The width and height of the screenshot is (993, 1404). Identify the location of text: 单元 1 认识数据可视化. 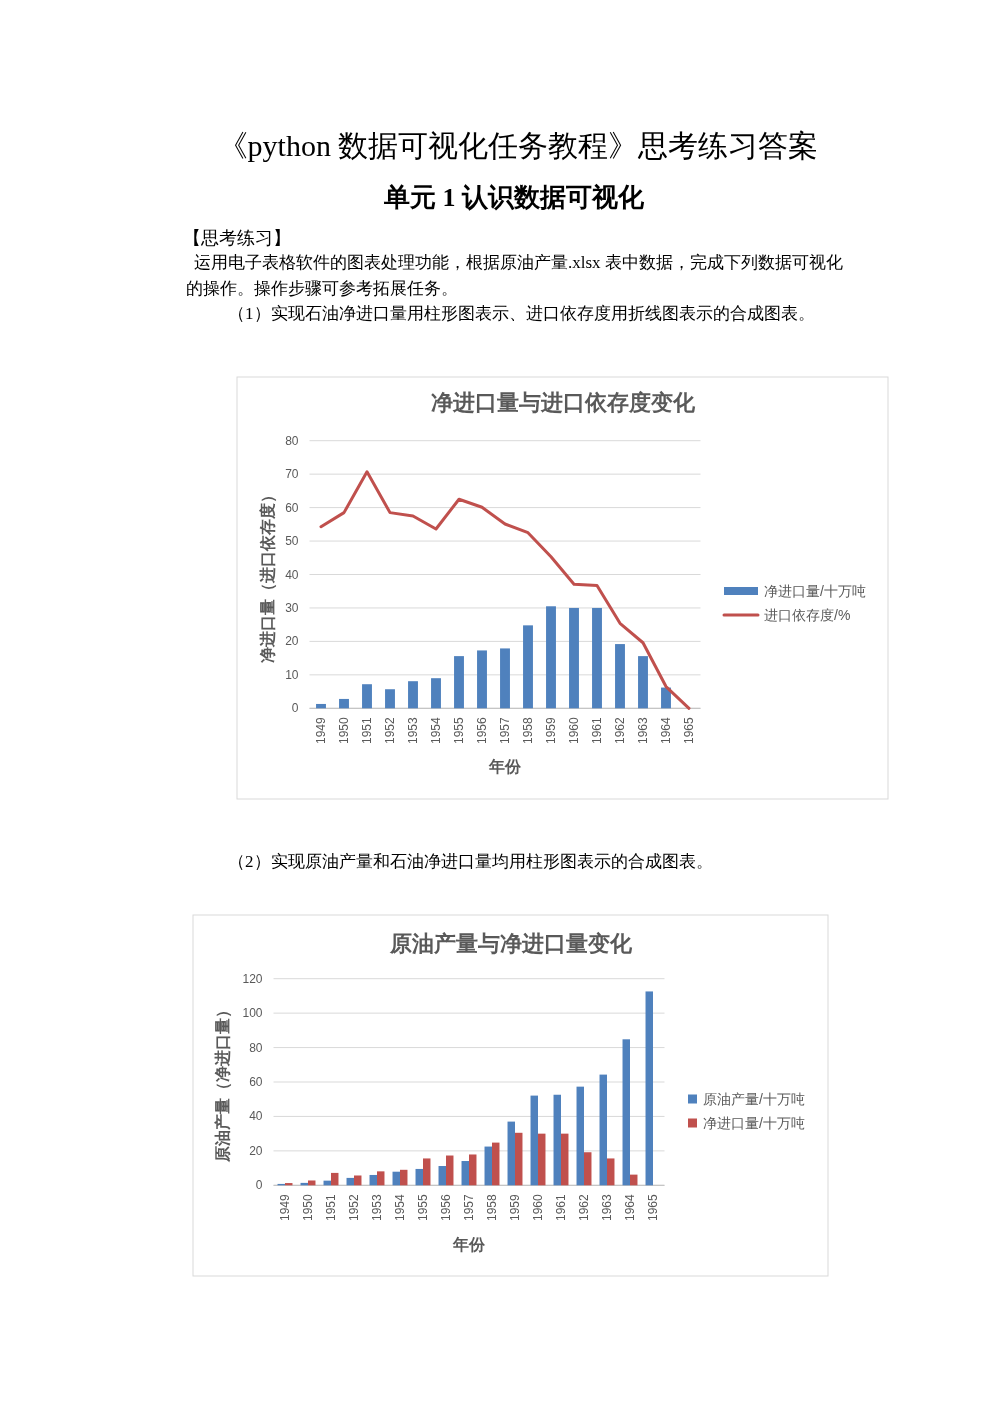
(514, 198).